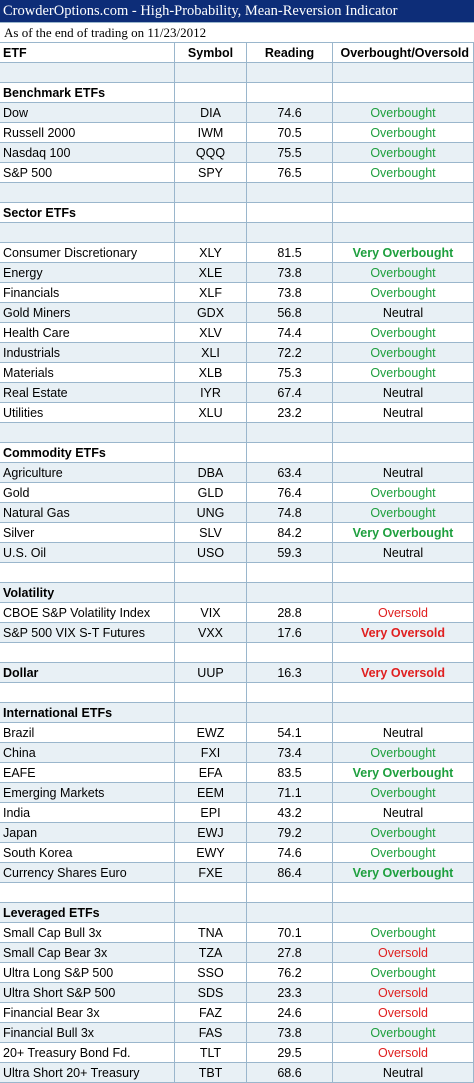 The width and height of the screenshot is (474, 1083). Describe the element at coordinates (87, 1052) in the screenshot. I see `etf-name: 20+ Treasury Bond Fd.` at that location.